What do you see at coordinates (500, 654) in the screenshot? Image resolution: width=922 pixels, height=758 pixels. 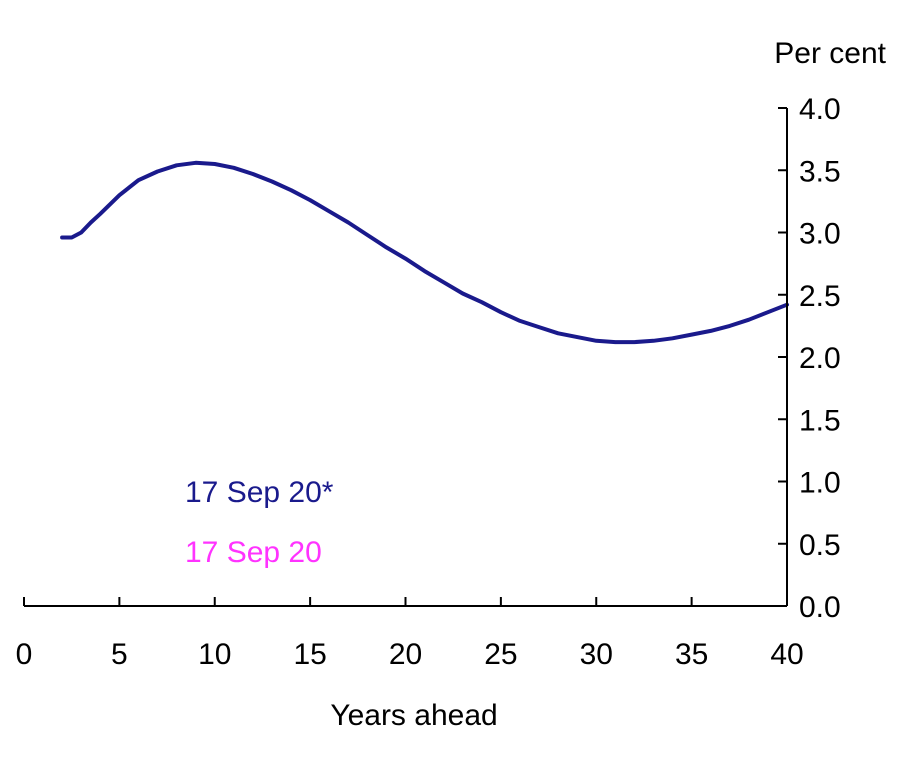 I see `x-tick-label: 25` at bounding box center [500, 654].